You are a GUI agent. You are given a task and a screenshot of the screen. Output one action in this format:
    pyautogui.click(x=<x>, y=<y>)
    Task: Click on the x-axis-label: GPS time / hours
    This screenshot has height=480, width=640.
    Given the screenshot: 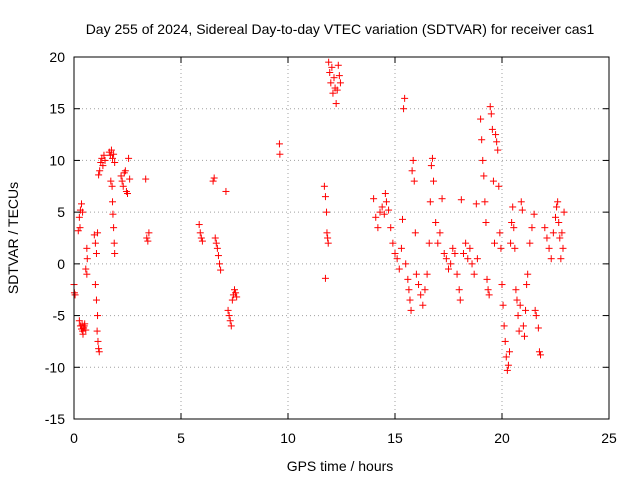 What is the action you would take?
    pyautogui.click(x=340, y=466)
    